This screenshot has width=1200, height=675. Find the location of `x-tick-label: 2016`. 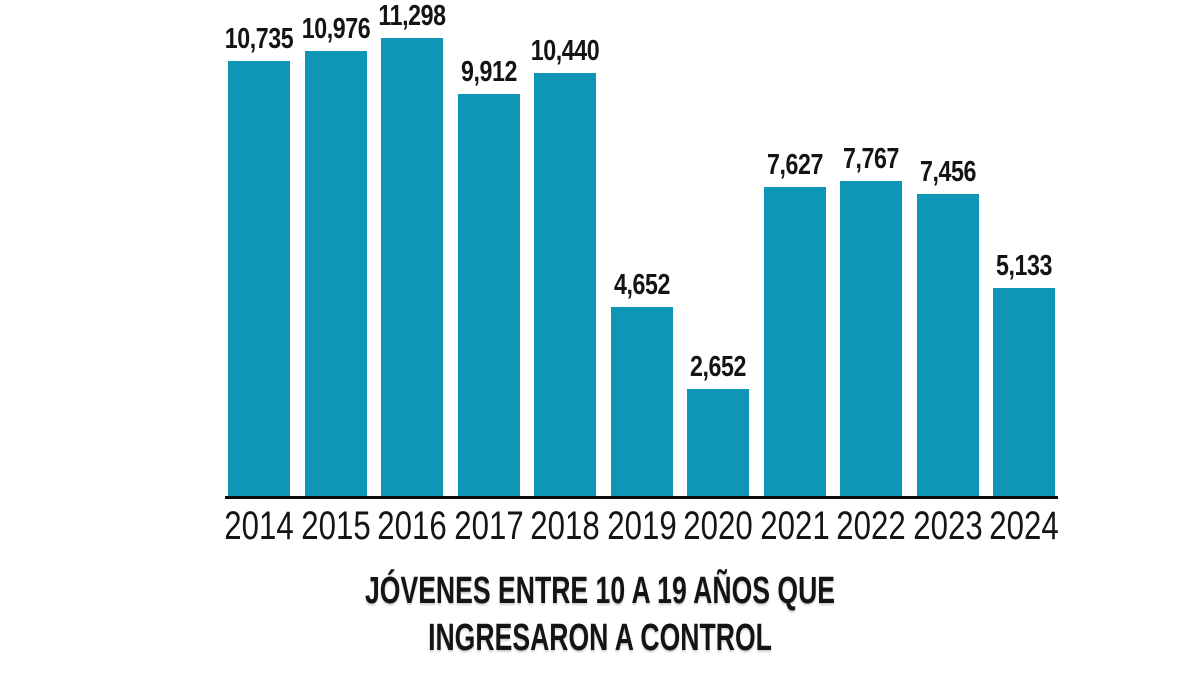

x-tick-label: 2016 is located at coordinates (412, 526).